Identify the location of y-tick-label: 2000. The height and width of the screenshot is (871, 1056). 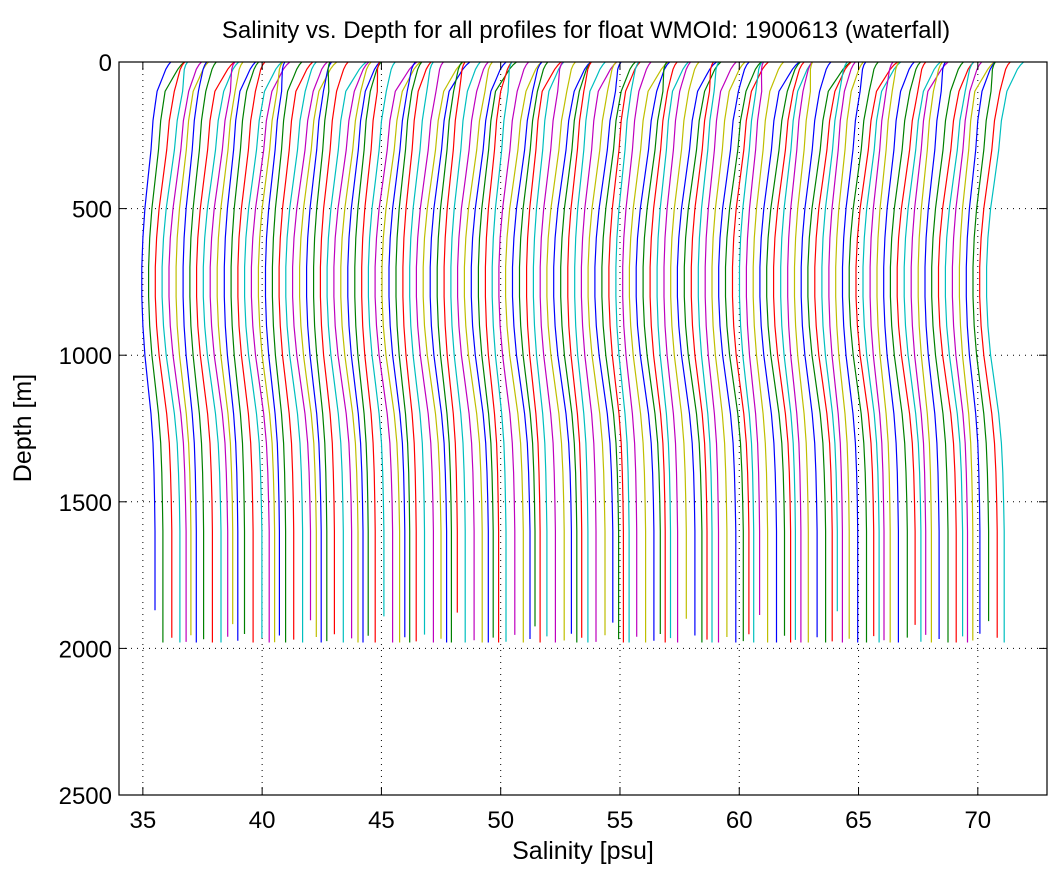
(85, 649).